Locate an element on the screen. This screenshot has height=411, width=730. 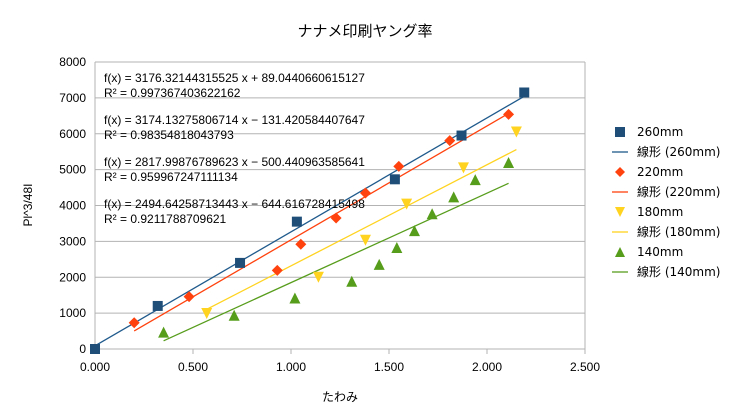
legend-label: 220mm is located at coordinates (660, 172).